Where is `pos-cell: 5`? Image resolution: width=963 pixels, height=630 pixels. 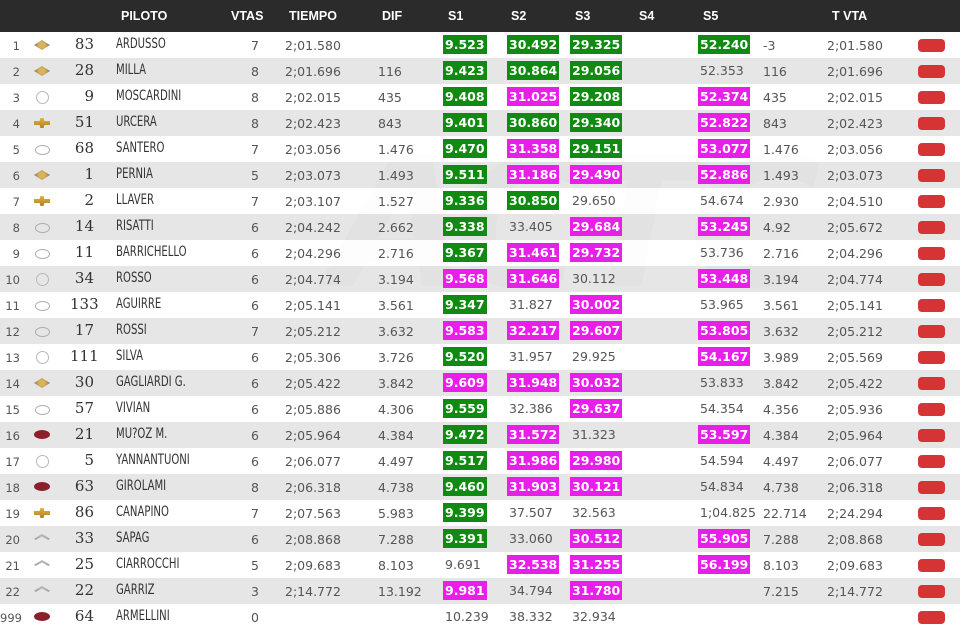 pos-cell: 5 is located at coordinates (16, 150).